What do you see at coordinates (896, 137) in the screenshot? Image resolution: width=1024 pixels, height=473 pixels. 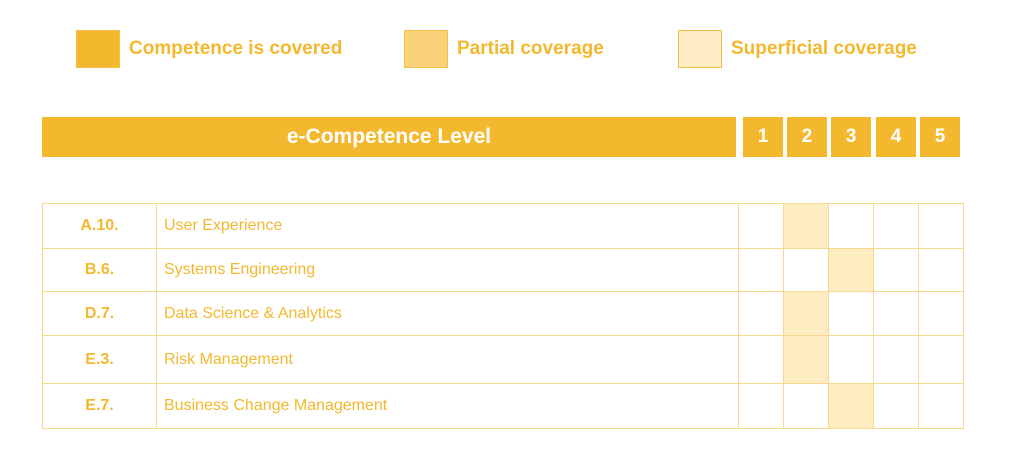 I see `level-header-4: 4` at bounding box center [896, 137].